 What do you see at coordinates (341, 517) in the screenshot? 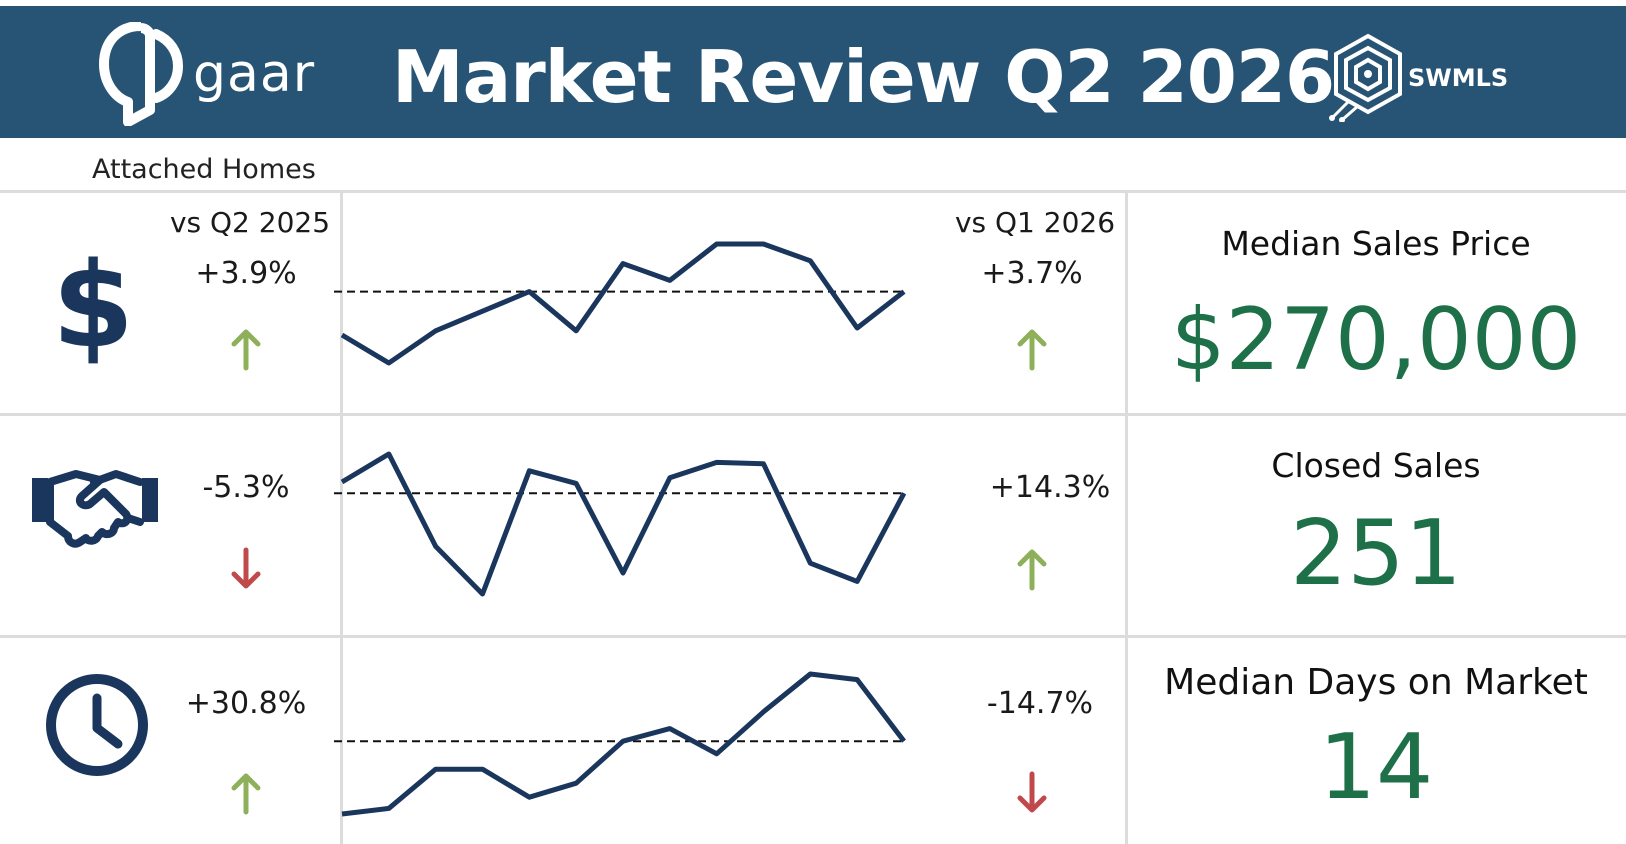
I see `column-divider-chart-left` at bounding box center [341, 517].